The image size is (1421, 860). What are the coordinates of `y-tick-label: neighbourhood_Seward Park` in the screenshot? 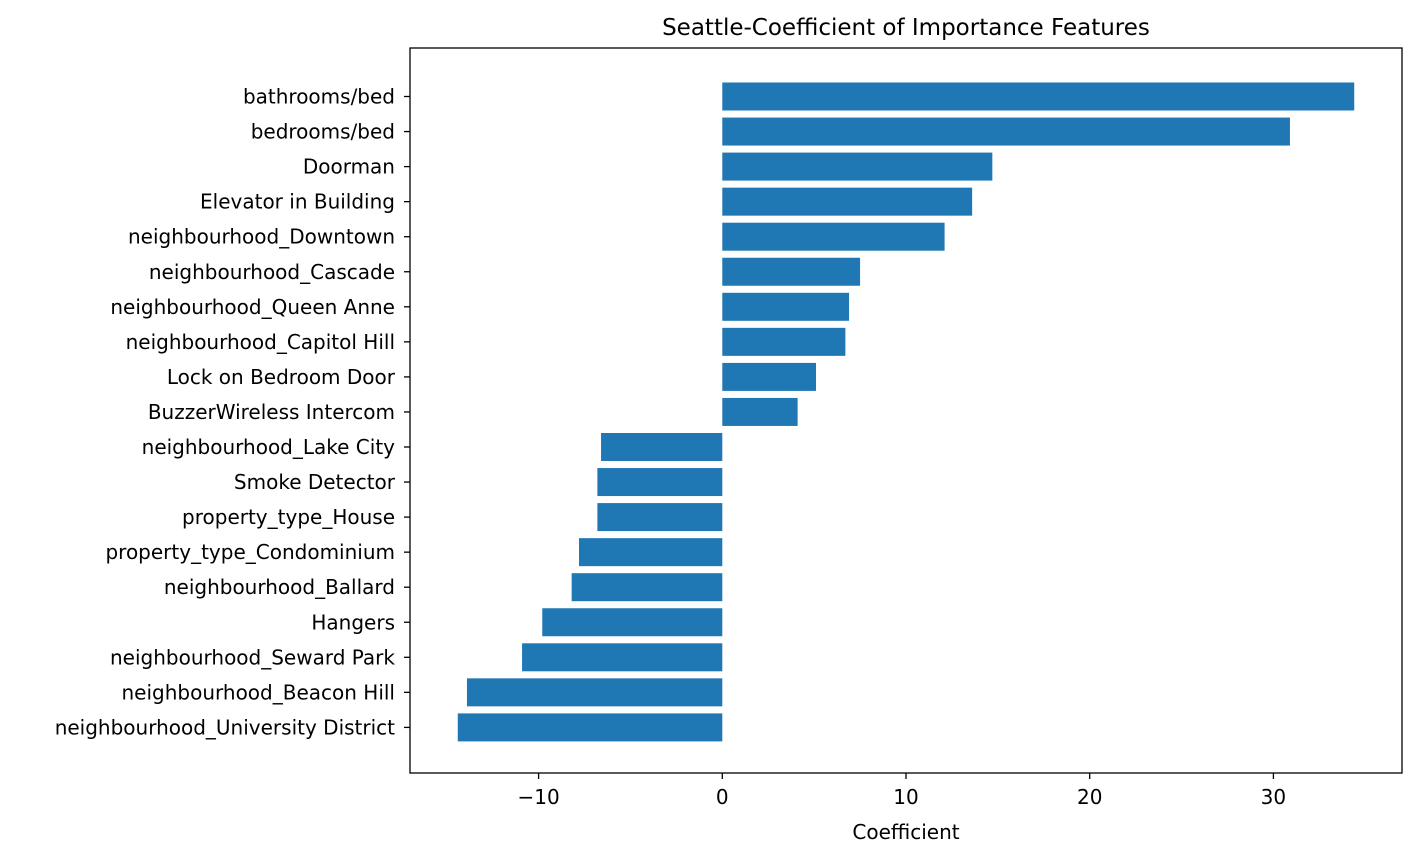 It's located at (252, 657).